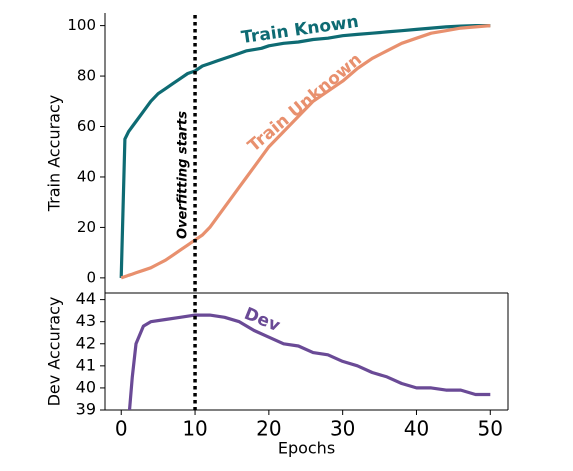  I want to click on y-tick-label: 41, so click(86, 364).